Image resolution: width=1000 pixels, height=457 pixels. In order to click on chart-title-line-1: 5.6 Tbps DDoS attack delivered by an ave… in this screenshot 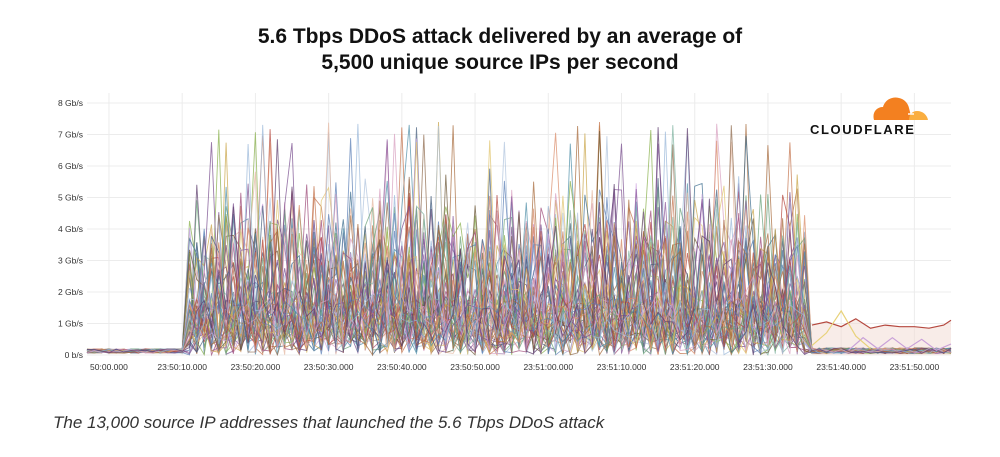, I will do `click(500, 36)`.